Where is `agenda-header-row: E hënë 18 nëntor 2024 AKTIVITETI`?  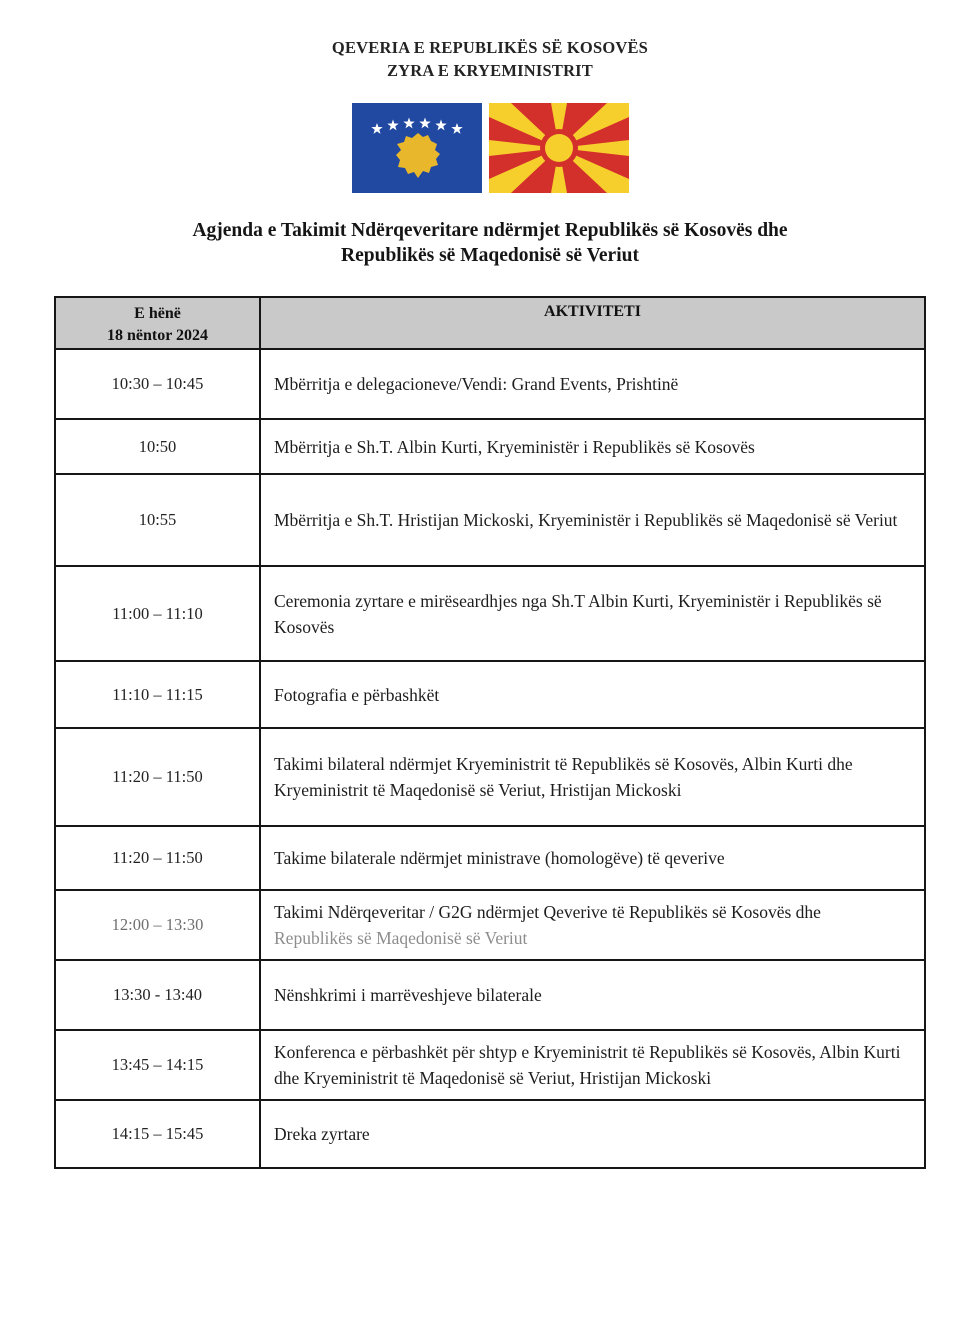 agenda-header-row: E hënë 18 nëntor 2024 AKTIVITETI is located at coordinates (490, 323).